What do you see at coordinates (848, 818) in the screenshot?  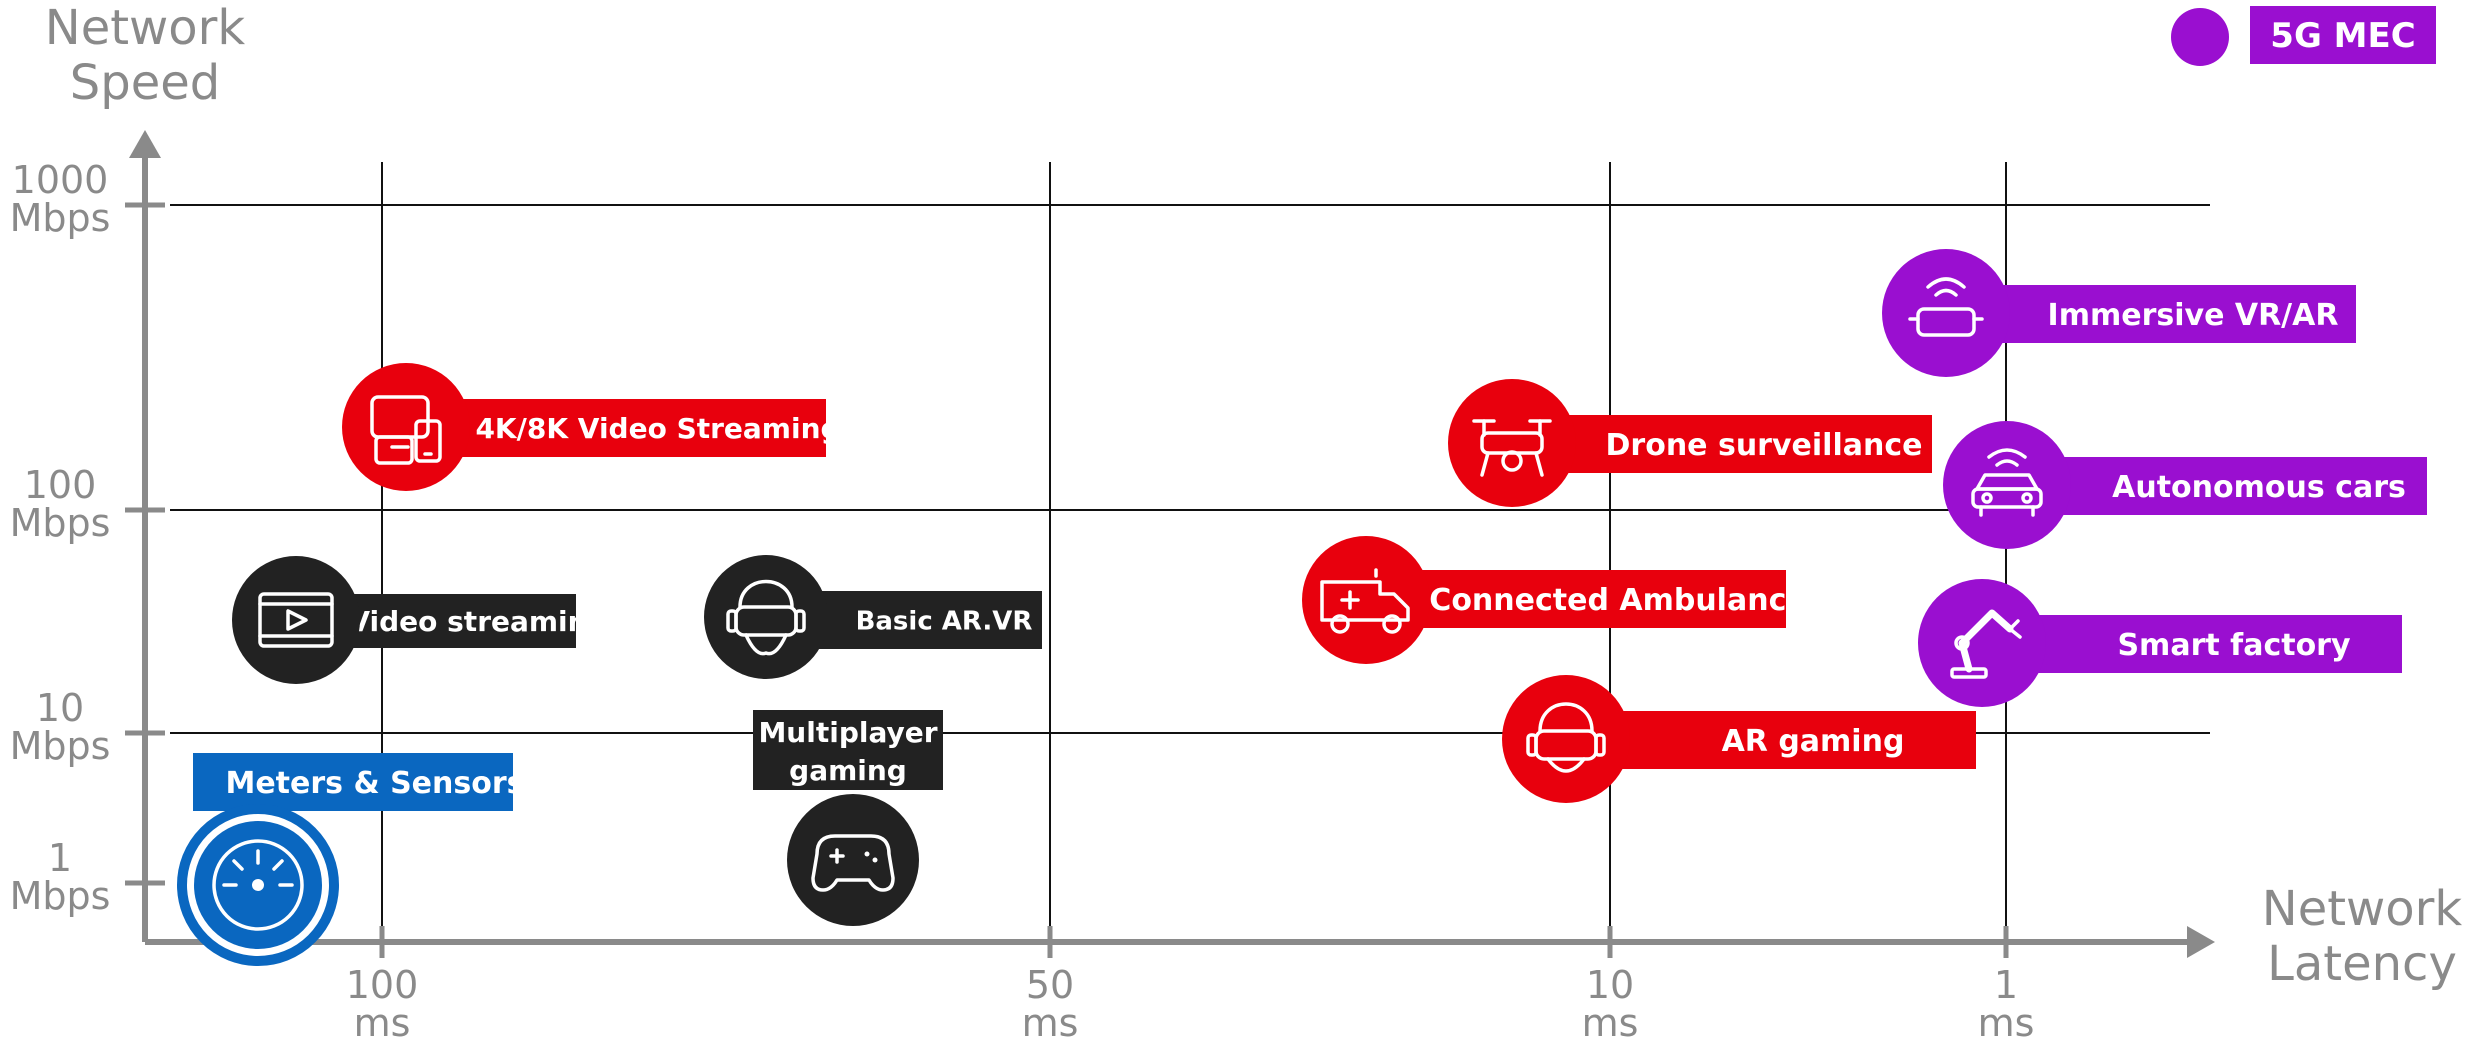 I see `data-point: Multiplayer gaming` at bounding box center [848, 818].